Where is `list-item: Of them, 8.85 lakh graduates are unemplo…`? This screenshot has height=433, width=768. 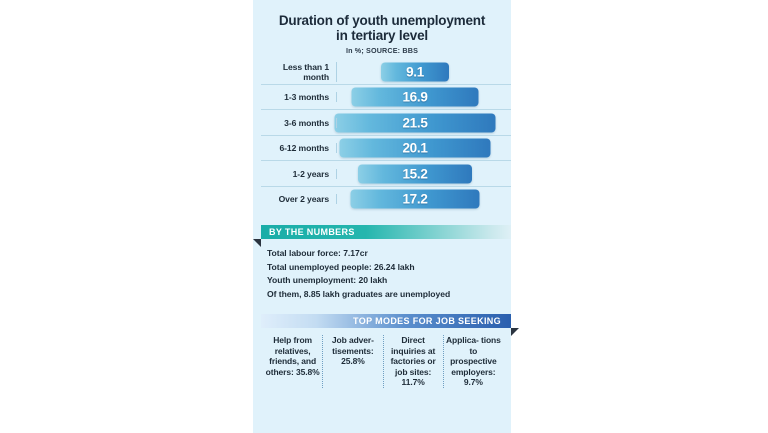 list-item: Of them, 8.85 lakh graduates are unemplo… is located at coordinates (359, 293).